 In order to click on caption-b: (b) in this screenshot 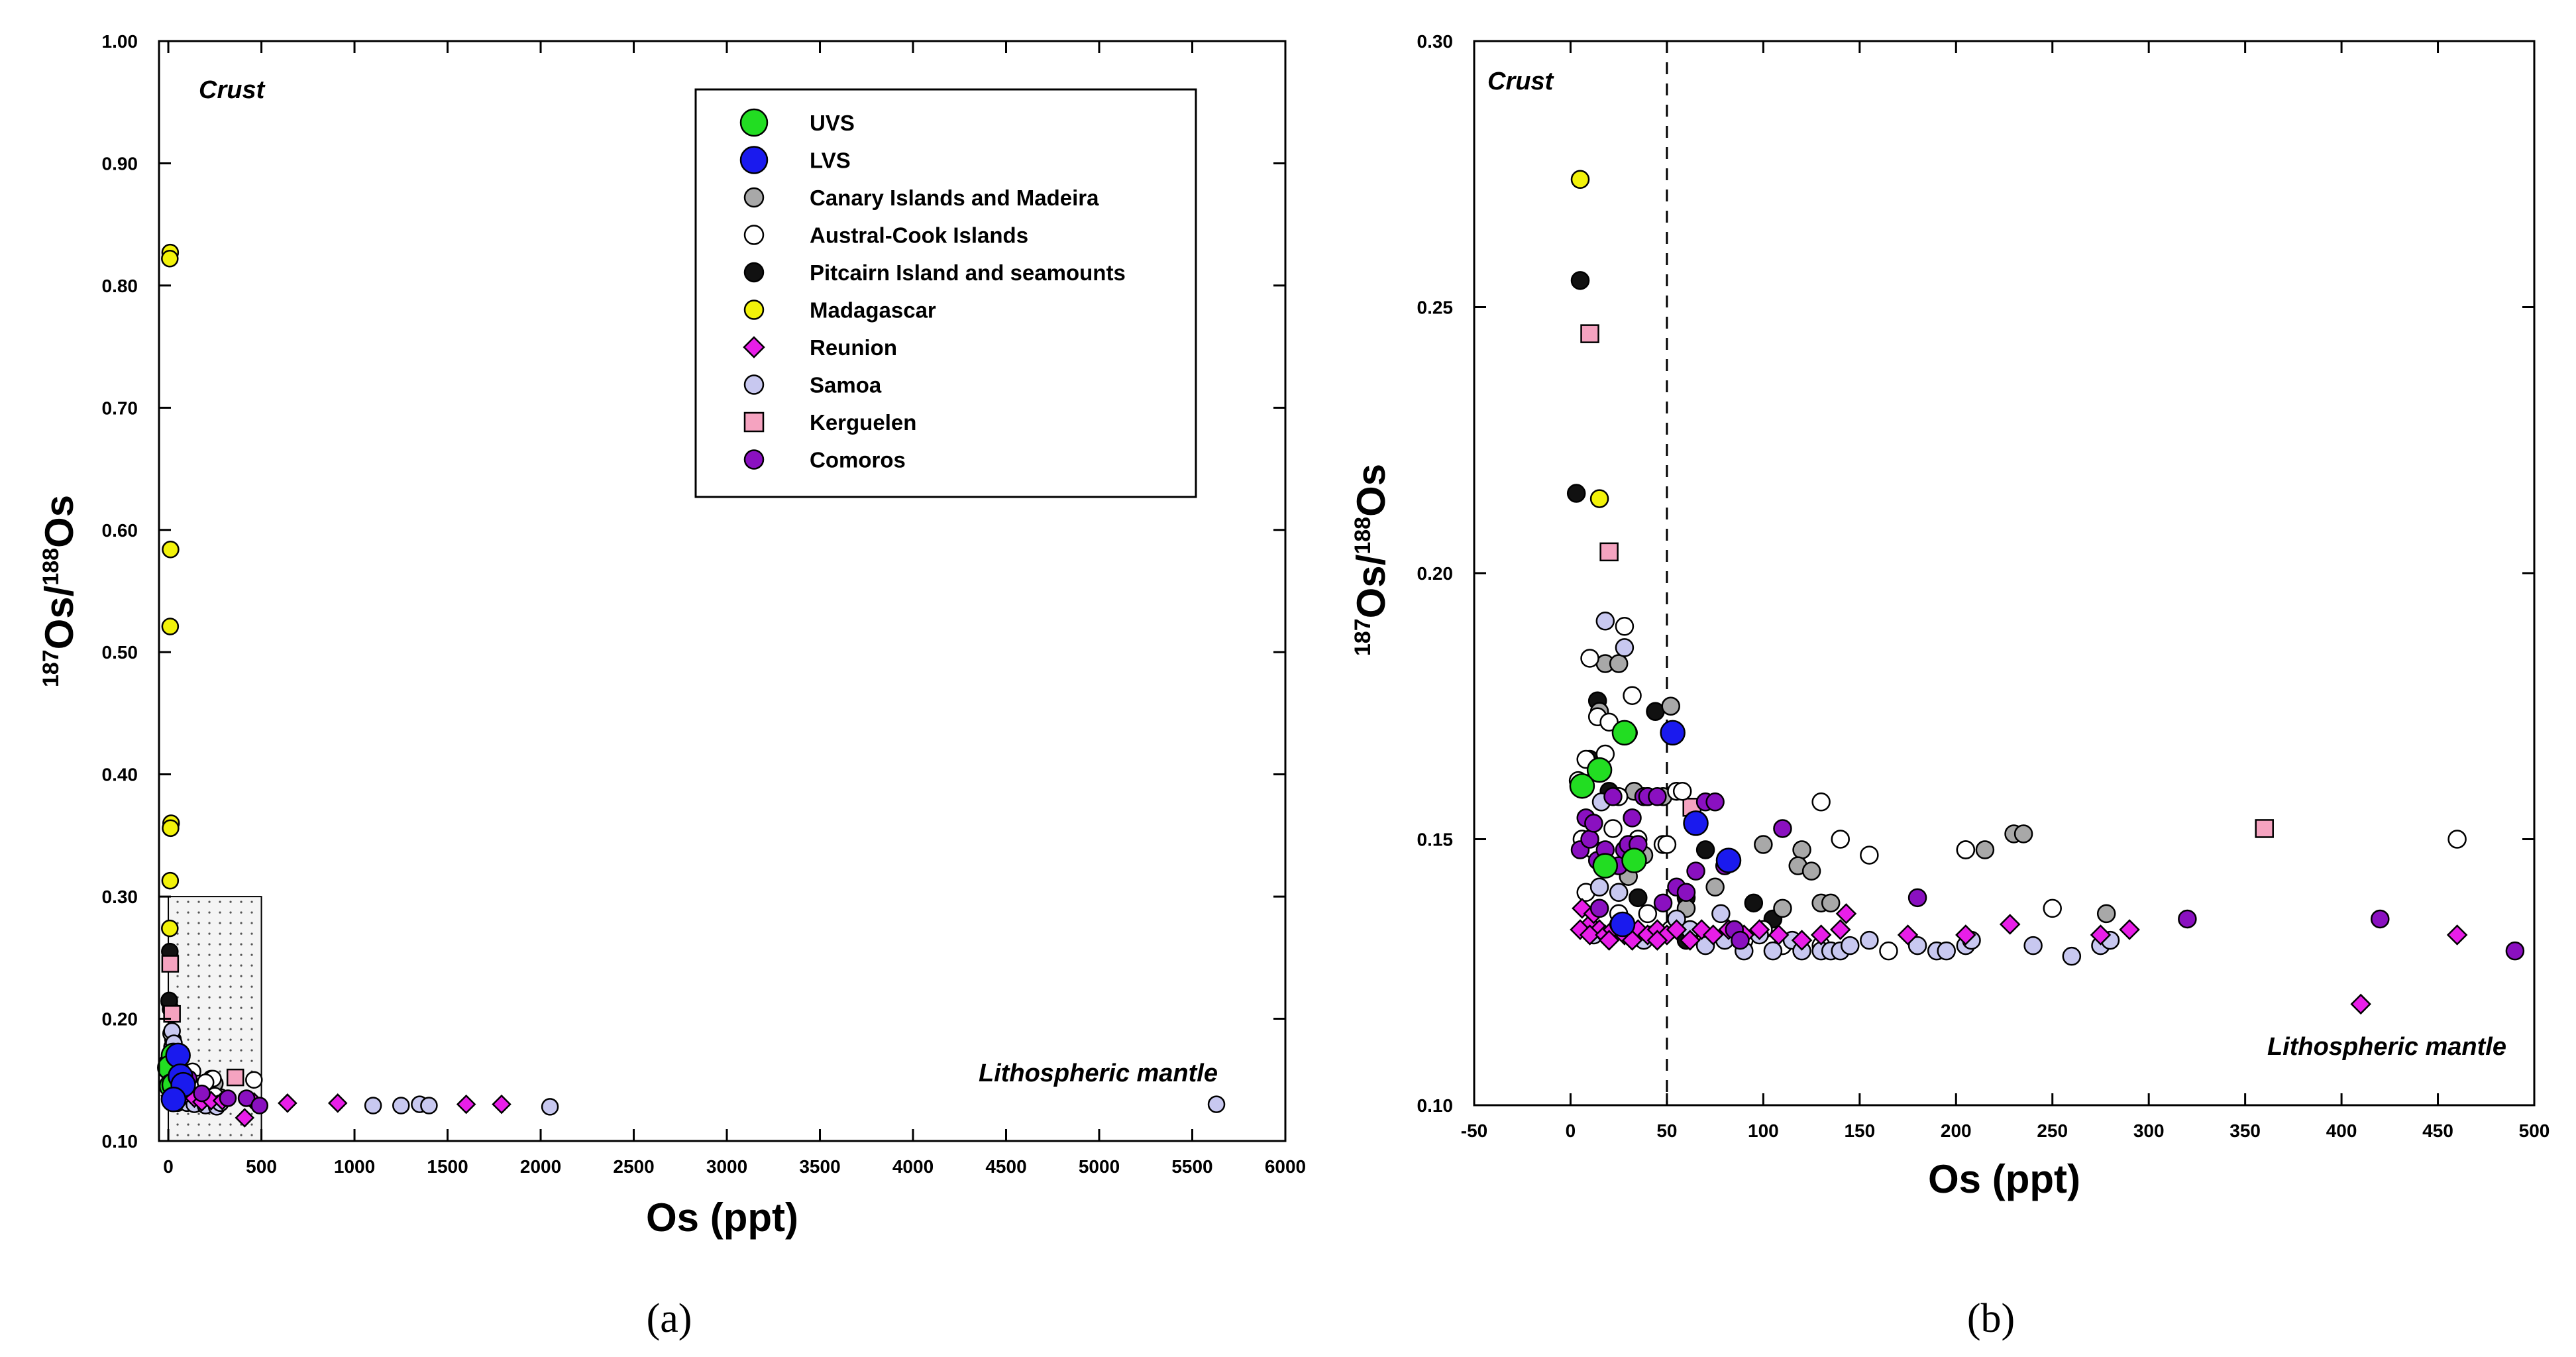, I will do `click(1991, 1318)`.